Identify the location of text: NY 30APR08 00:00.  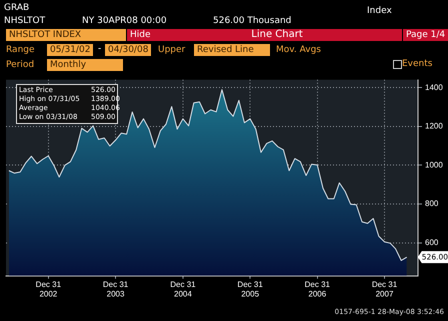
(124, 21).